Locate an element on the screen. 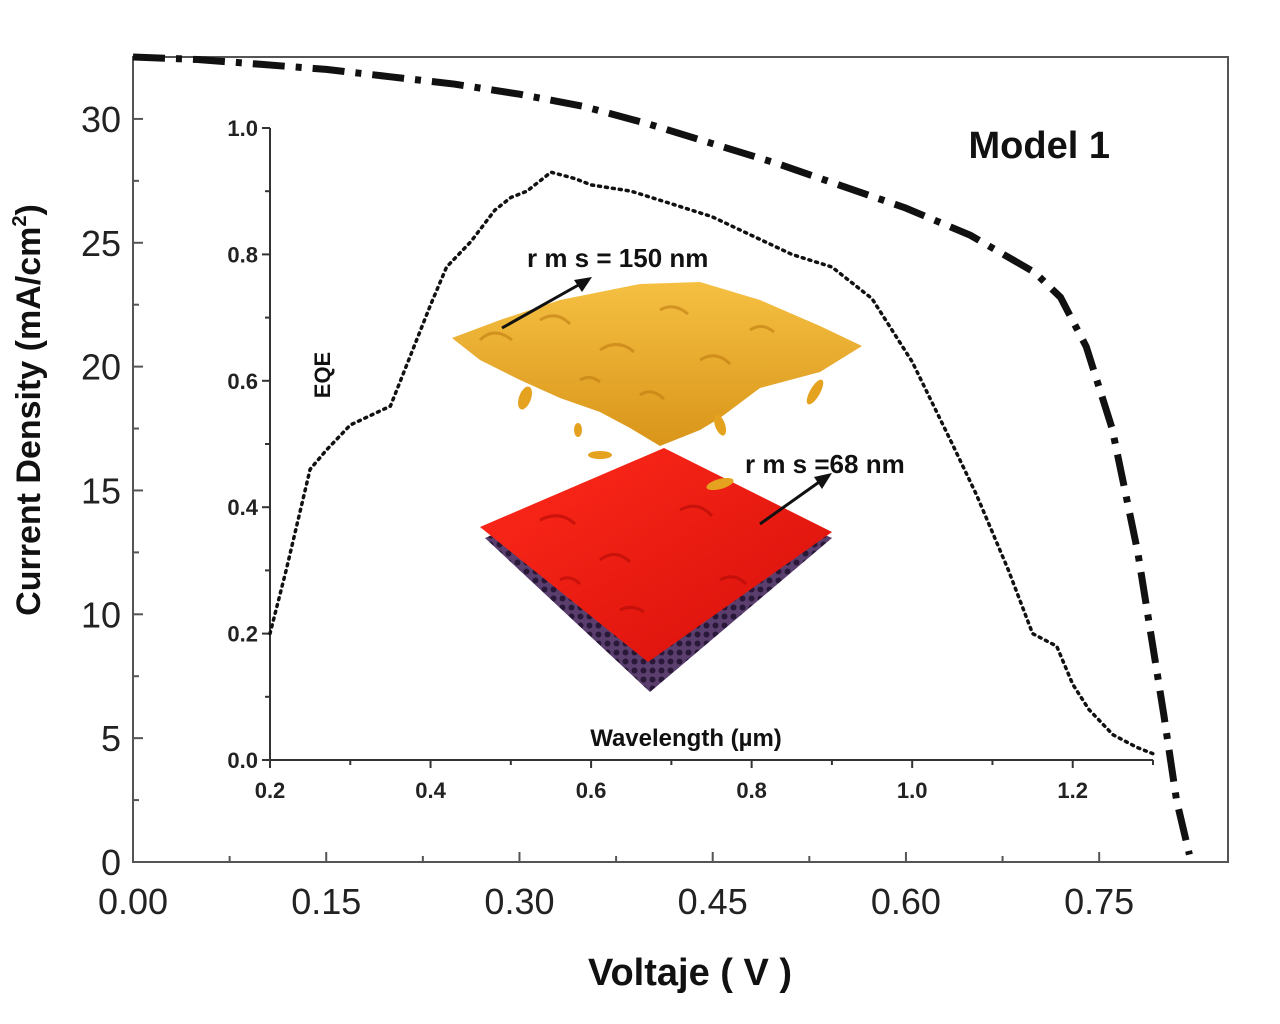 This screenshot has height=1024, width=1280. main-y-tick-label: 5 is located at coordinates (111, 738).